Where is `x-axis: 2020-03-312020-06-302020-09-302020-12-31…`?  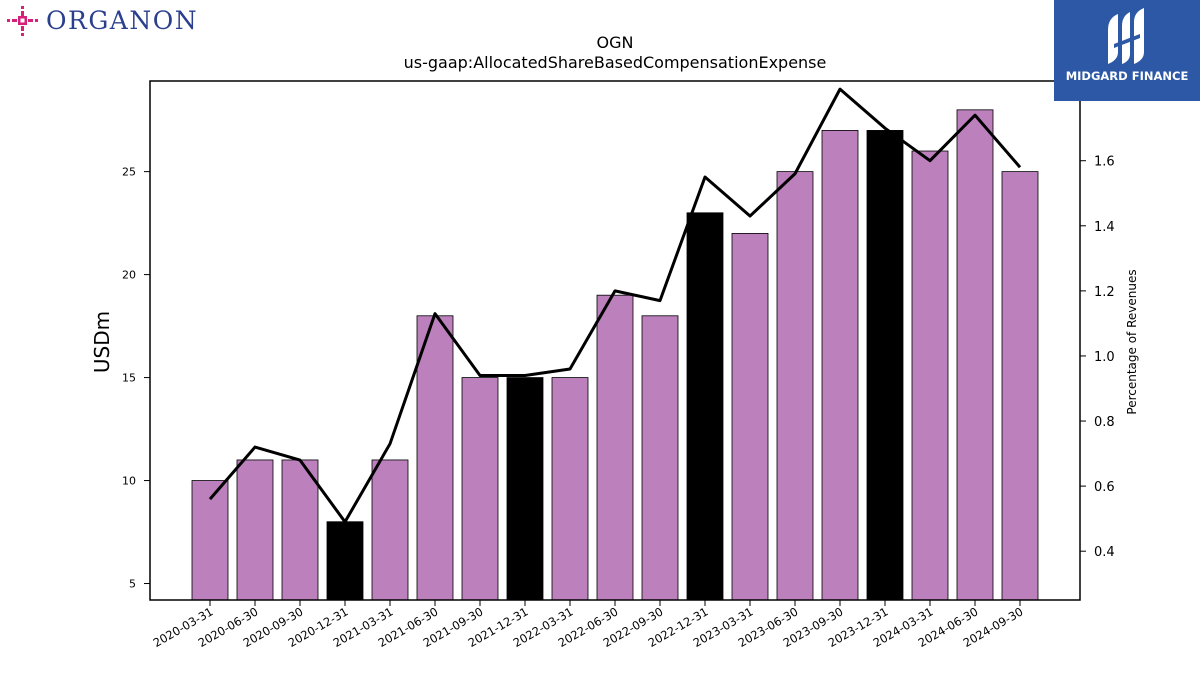 x-axis: 2020-03-312020-06-302020-09-302020-12-31… is located at coordinates (588, 625).